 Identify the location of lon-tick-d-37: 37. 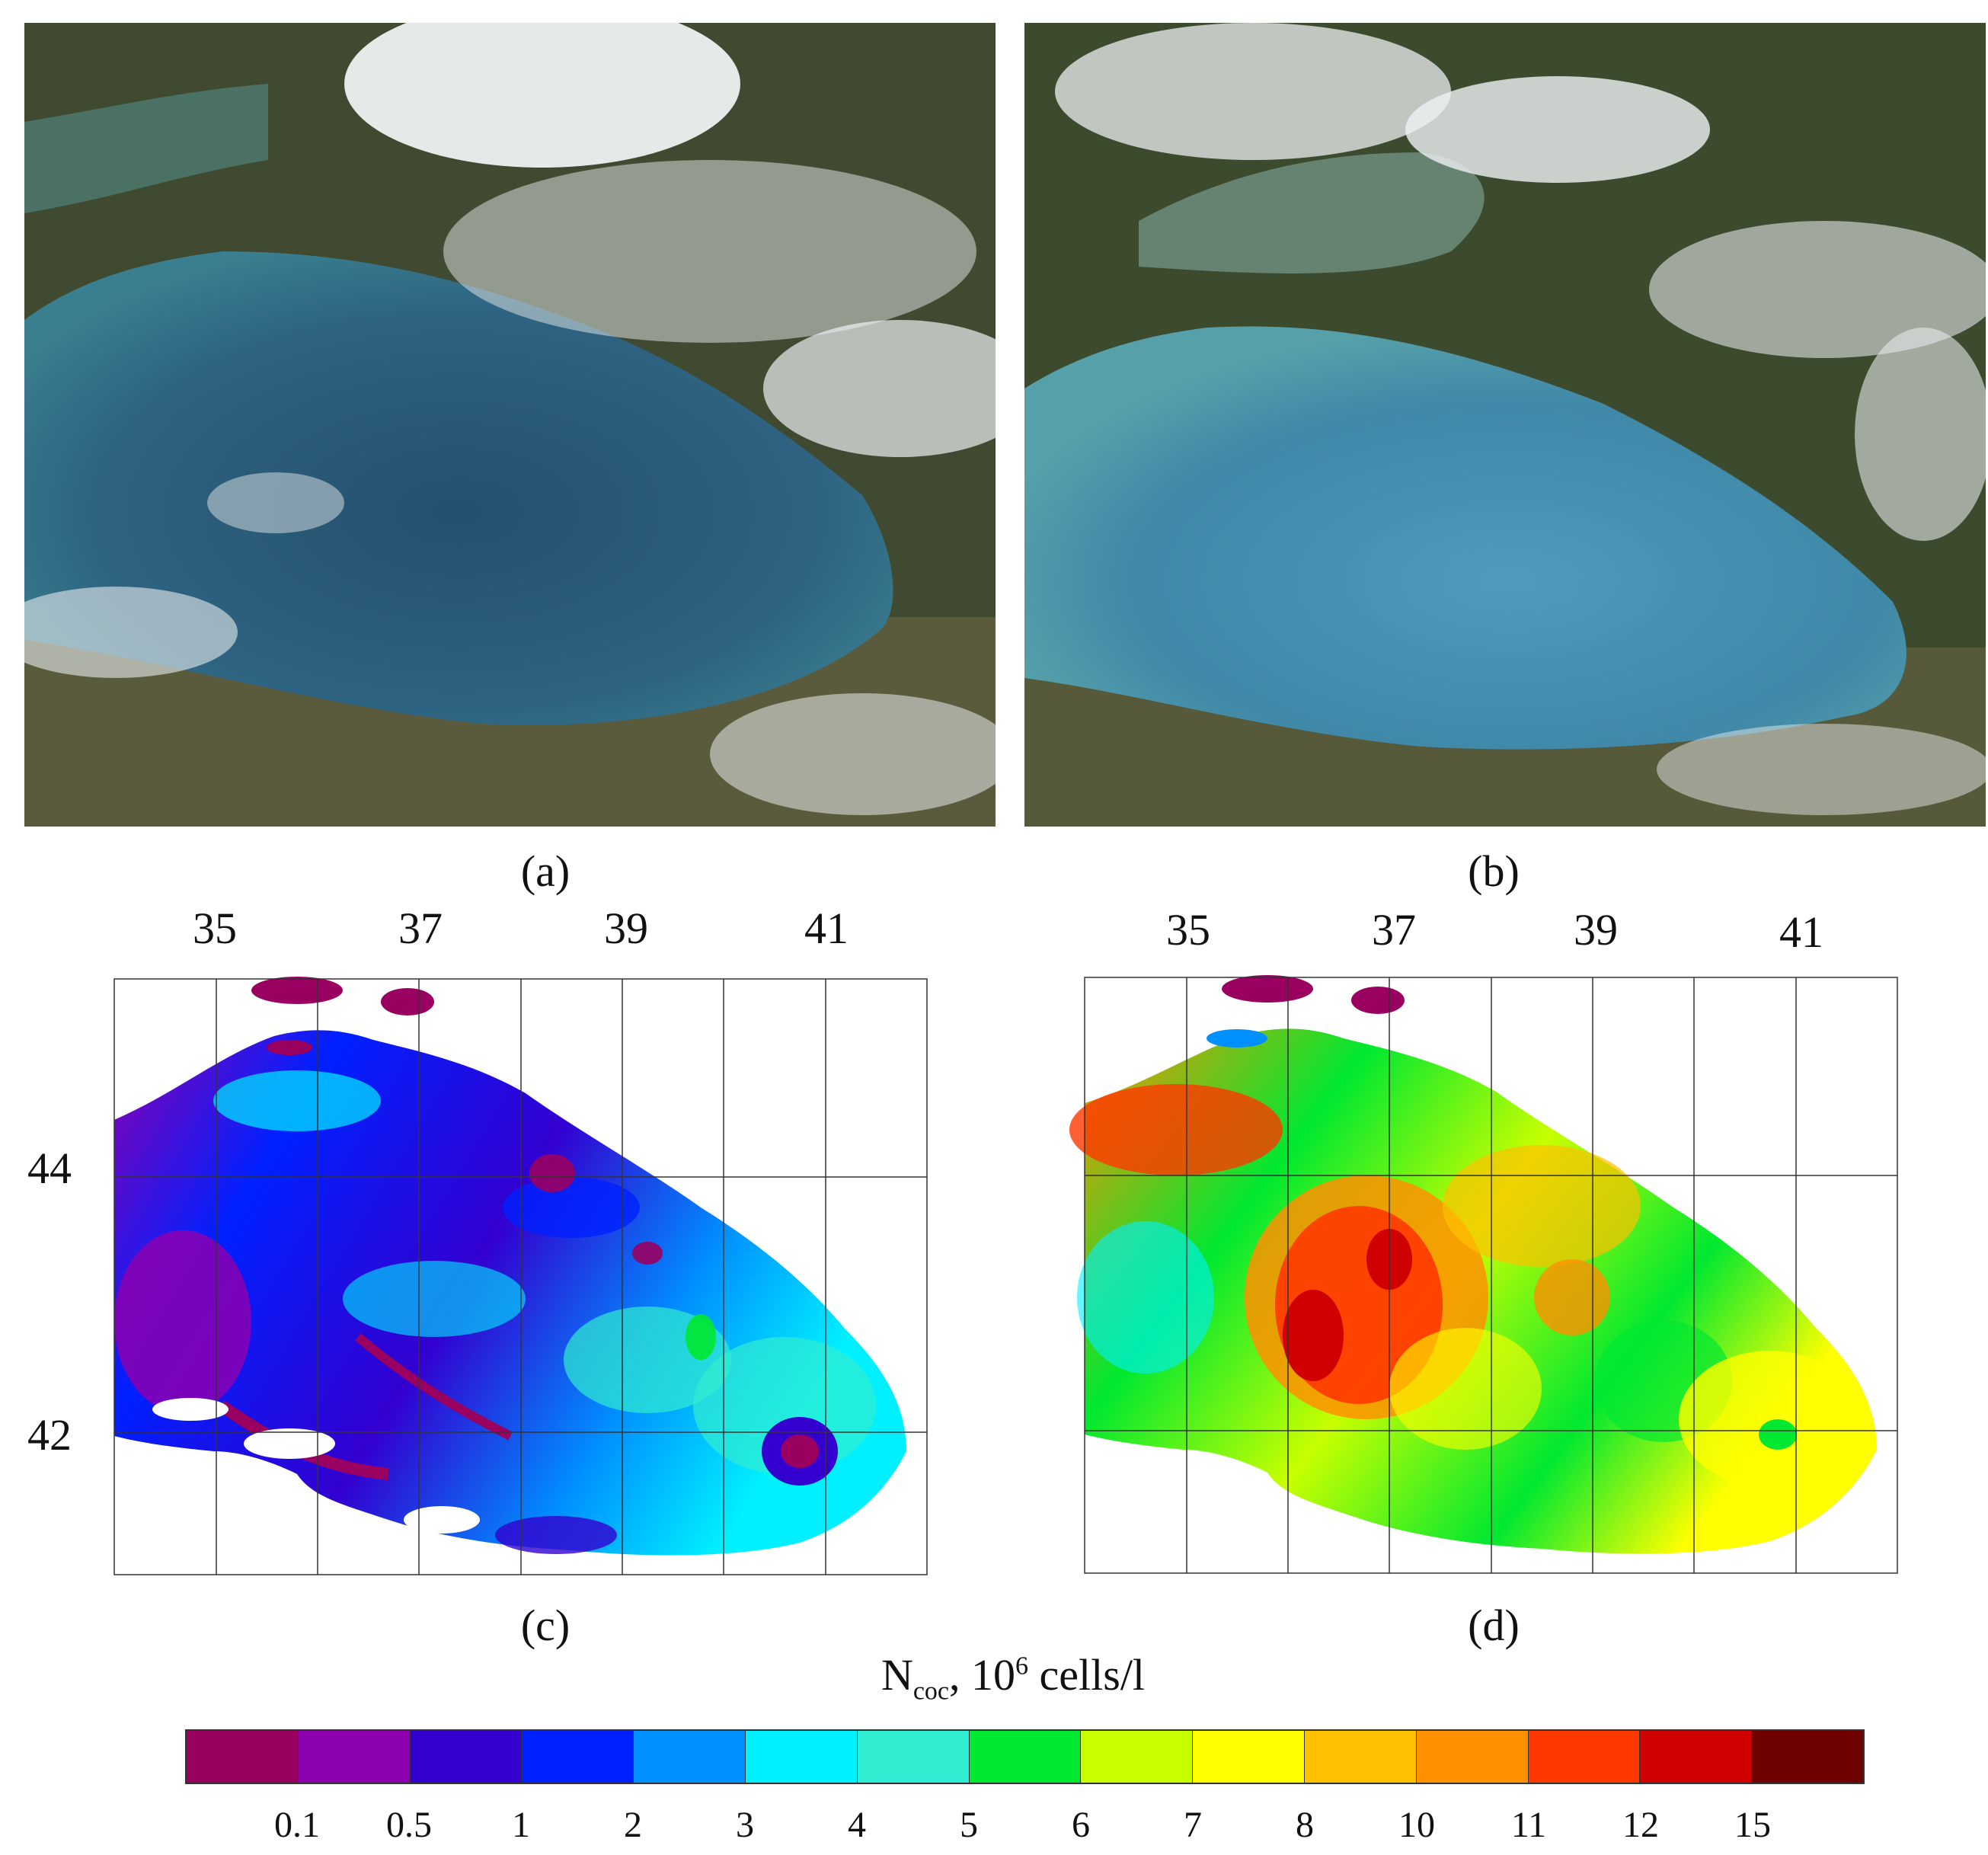
(1394, 930).